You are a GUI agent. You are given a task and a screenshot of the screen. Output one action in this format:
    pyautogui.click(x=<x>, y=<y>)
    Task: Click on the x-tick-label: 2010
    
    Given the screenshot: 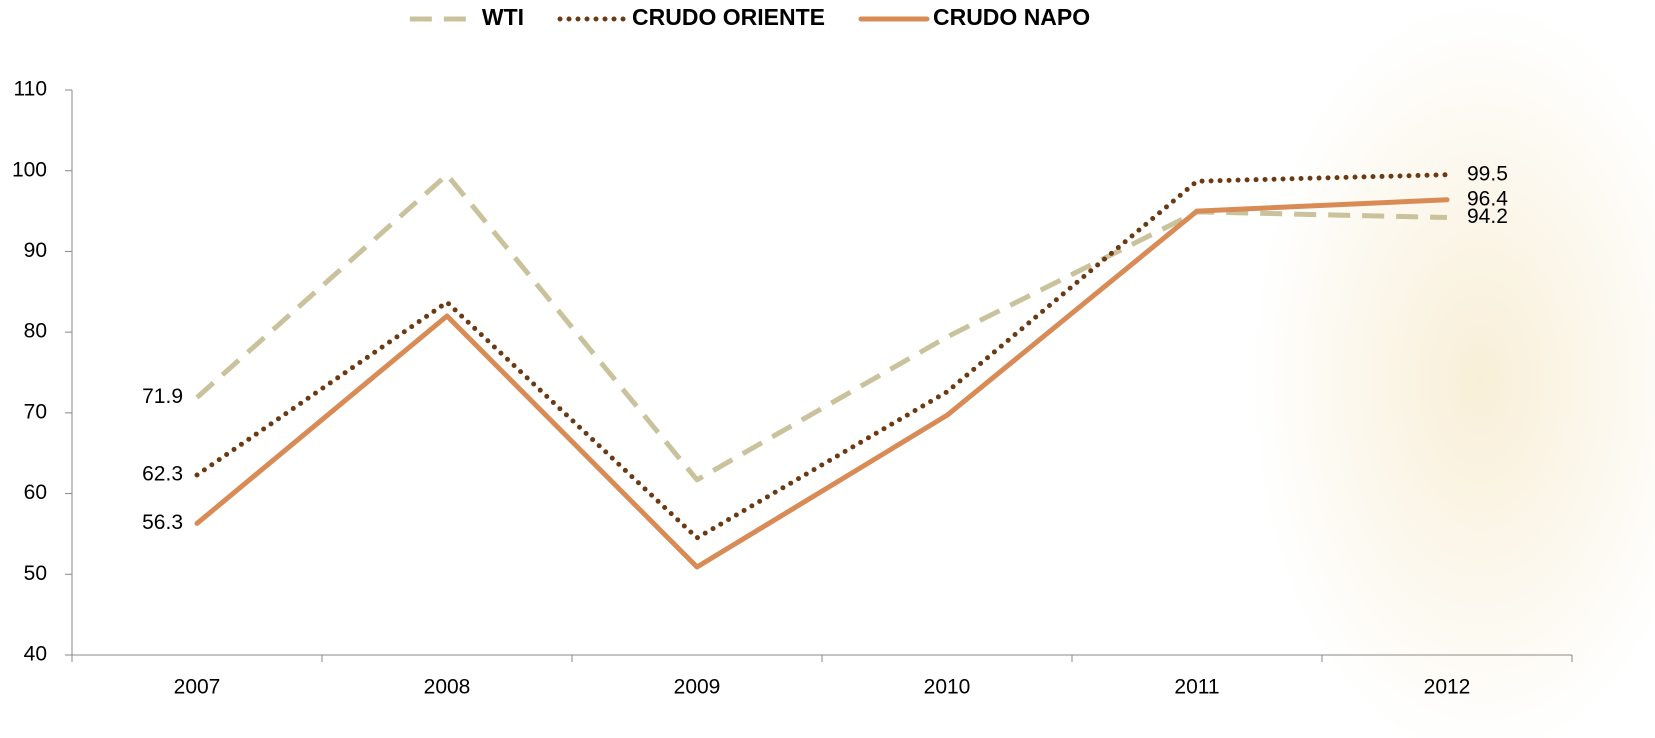 What is the action you would take?
    pyautogui.click(x=947, y=687)
    